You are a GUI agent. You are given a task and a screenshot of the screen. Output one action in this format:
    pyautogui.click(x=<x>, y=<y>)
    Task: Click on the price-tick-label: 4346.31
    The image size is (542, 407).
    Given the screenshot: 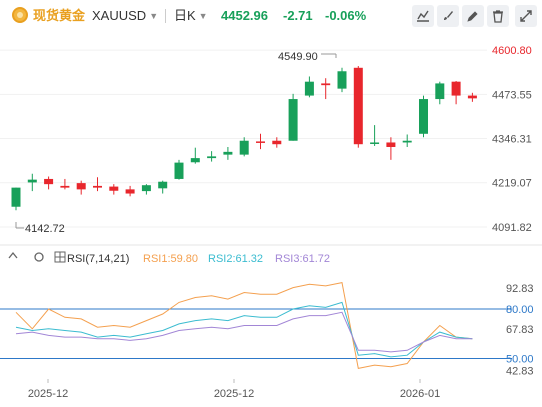 What is the action you would take?
    pyautogui.click(x=512, y=140)
    